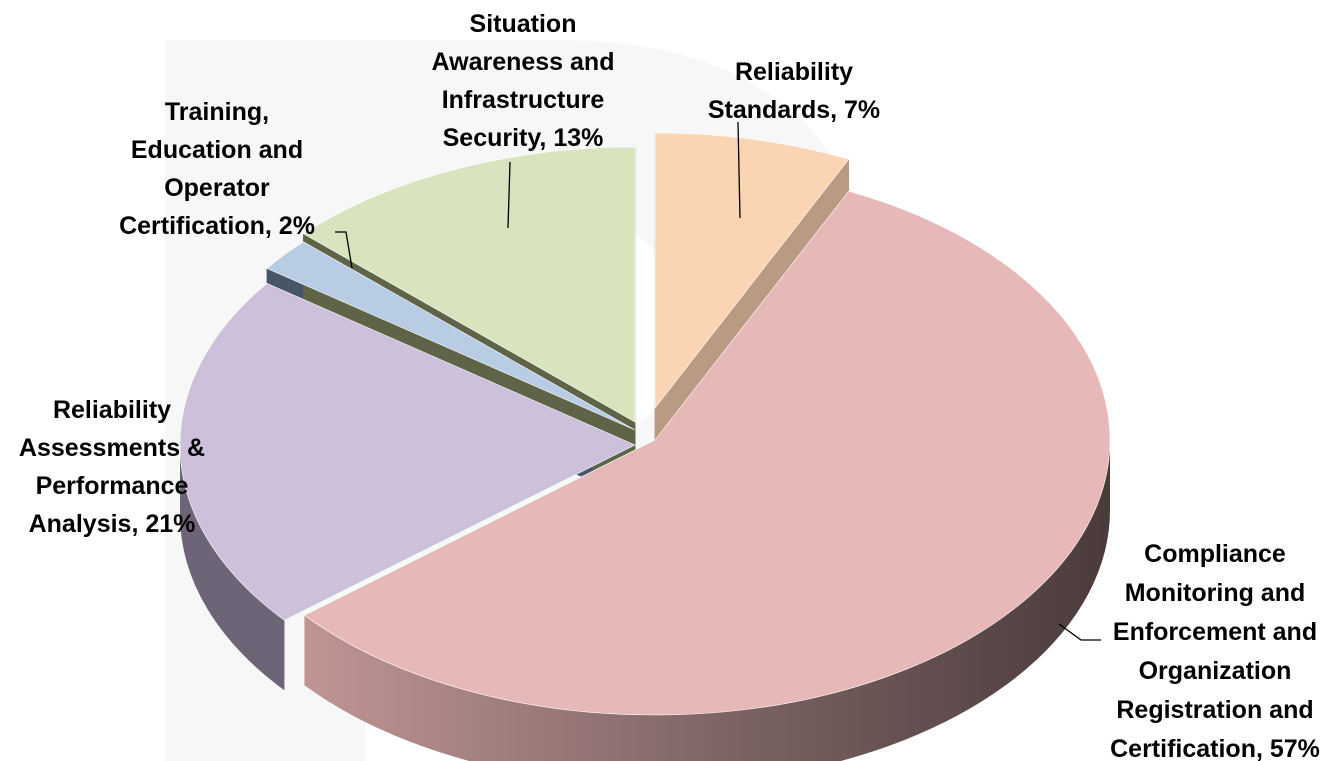 This screenshot has width=1341, height=761. Describe the element at coordinates (523, 100) in the screenshot. I see `slice-label-line: Infrastructure` at that location.